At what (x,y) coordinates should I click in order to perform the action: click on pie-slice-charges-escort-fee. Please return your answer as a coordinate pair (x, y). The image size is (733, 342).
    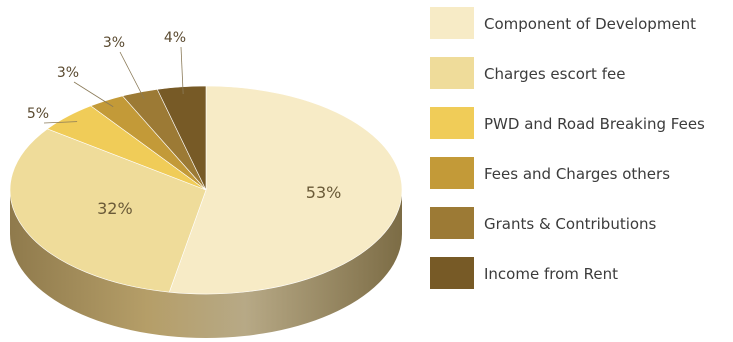
    Looking at the image, I should click on (108, 210).